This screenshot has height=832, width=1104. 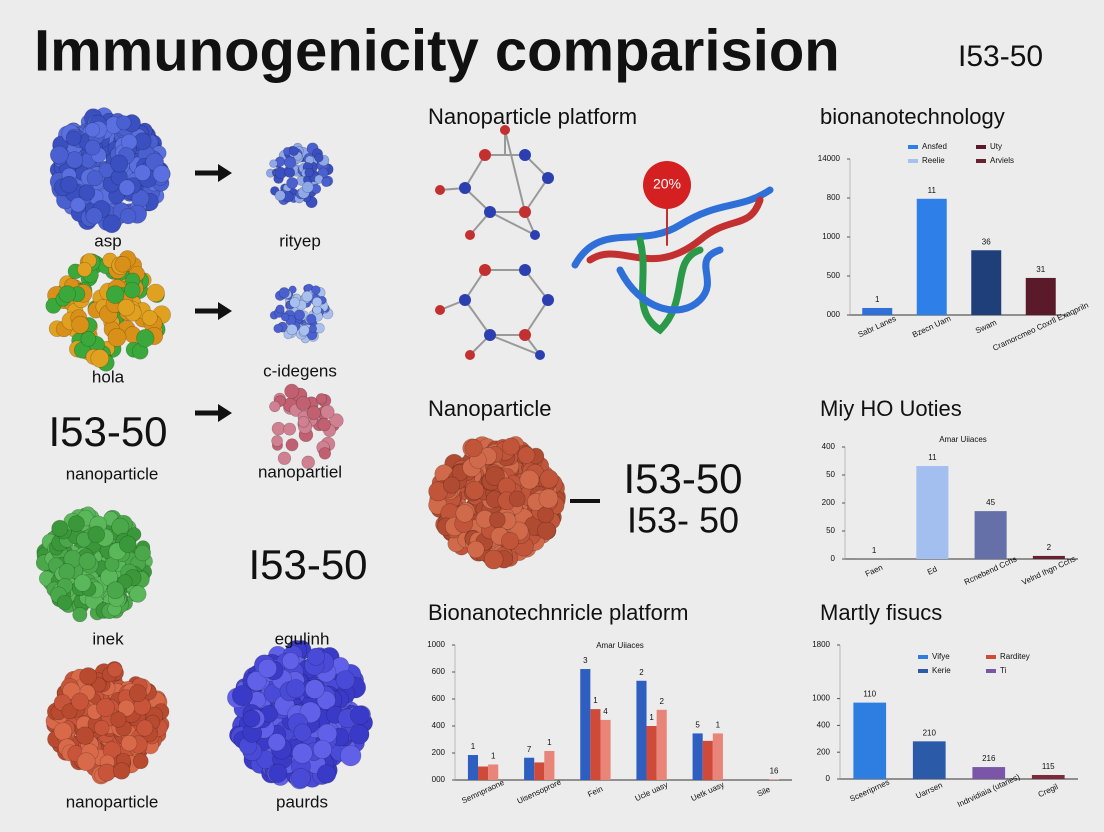 What do you see at coordinates (831, 236) in the screenshot?
I see `y-tick-label: 1000` at bounding box center [831, 236].